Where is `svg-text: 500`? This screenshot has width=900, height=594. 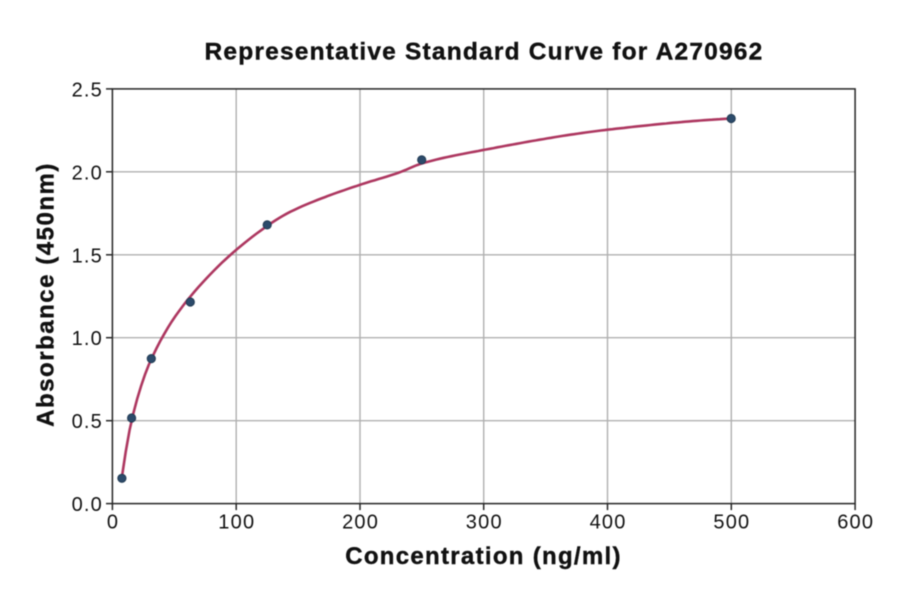
svg-text: 500 is located at coordinates (731, 523).